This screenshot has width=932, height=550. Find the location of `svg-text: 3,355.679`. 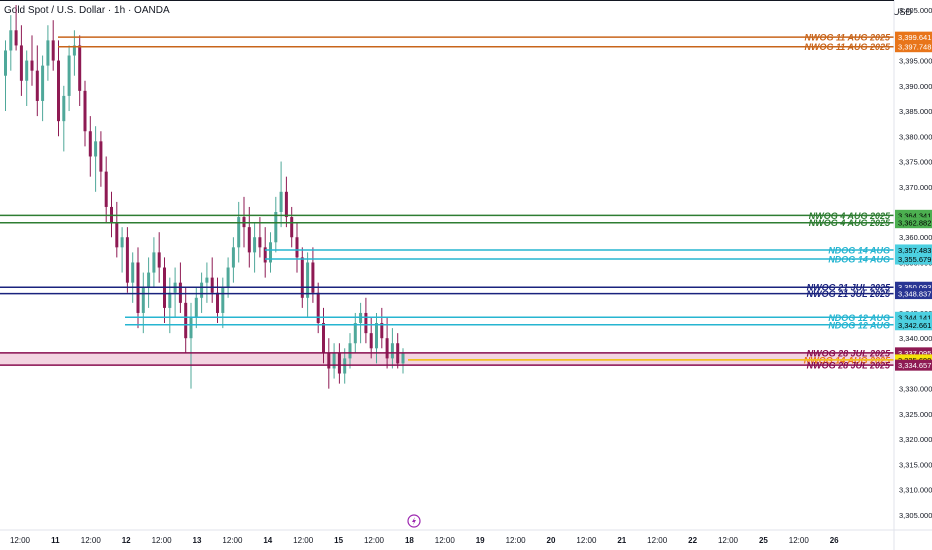

svg-text: 3,355.679 is located at coordinates (914, 259).